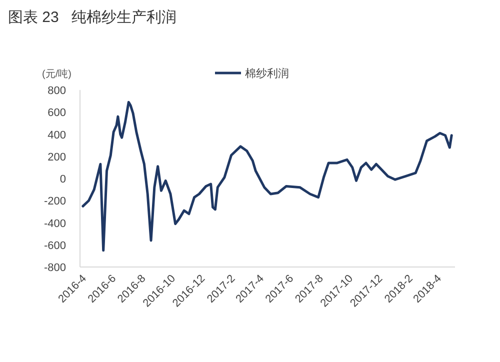 Image resolution: width=500 pixels, height=362 pixels. I want to click on y-tick-label: -200, so click(55, 202).